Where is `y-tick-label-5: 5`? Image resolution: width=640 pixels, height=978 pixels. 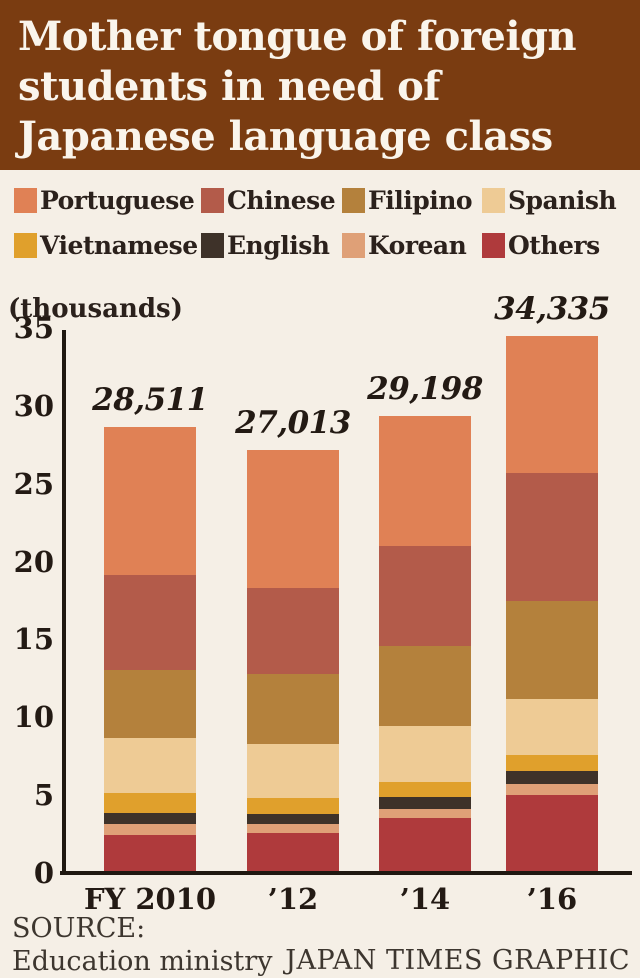 y-tick-label-5: 5 is located at coordinates (43, 795).